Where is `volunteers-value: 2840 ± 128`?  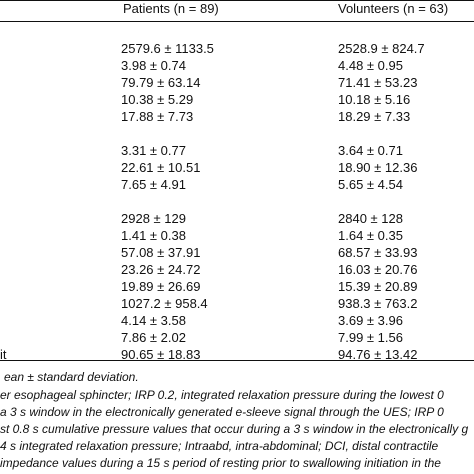 volunteers-value: 2840 ± 128 is located at coordinates (370, 218).